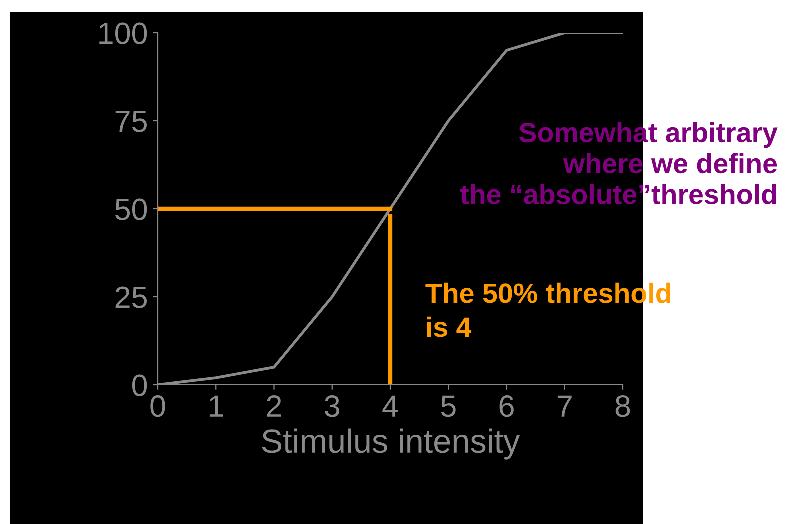 This screenshot has height=524, width=787. Describe the element at coordinates (217, 406) in the screenshot. I see `x-tick-label: 1` at that location.